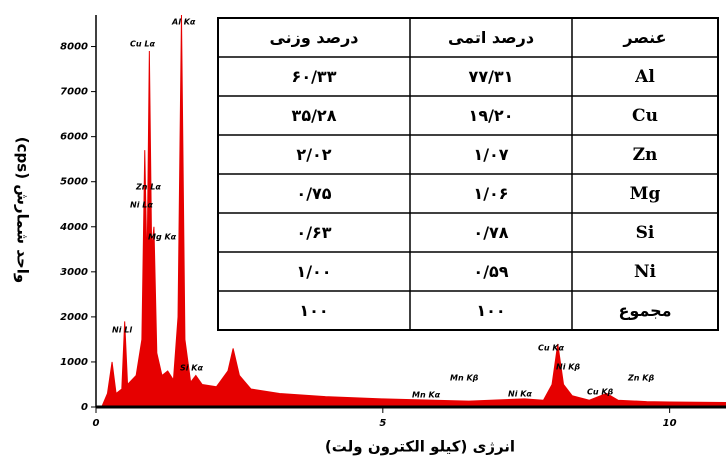 The height and width of the screenshot is (463, 726). I want to click on table-cell: ۱۹/۲۰, so click(491, 115).